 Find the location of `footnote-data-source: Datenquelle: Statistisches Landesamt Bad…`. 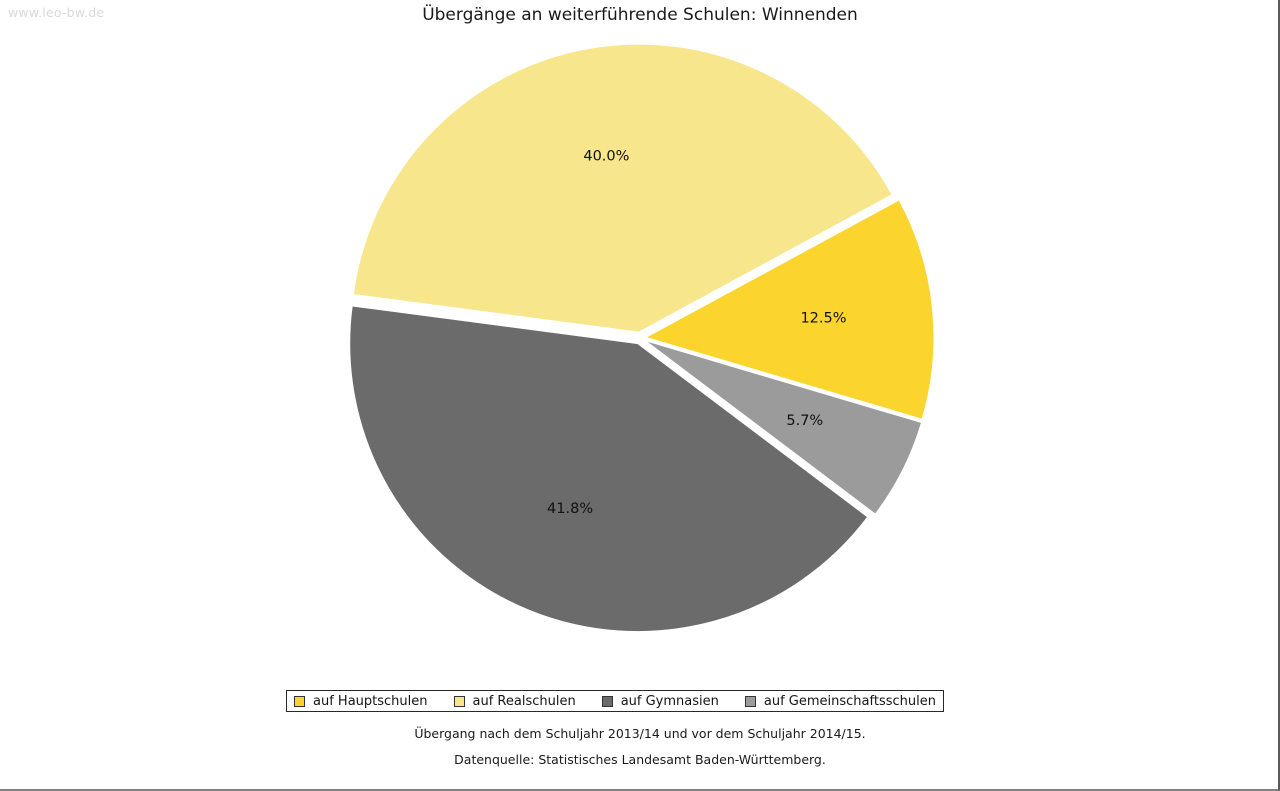

footnote-data-source: Datenquelle: Statistisches Landesamt Bad… is located at coordinates (640, 759).